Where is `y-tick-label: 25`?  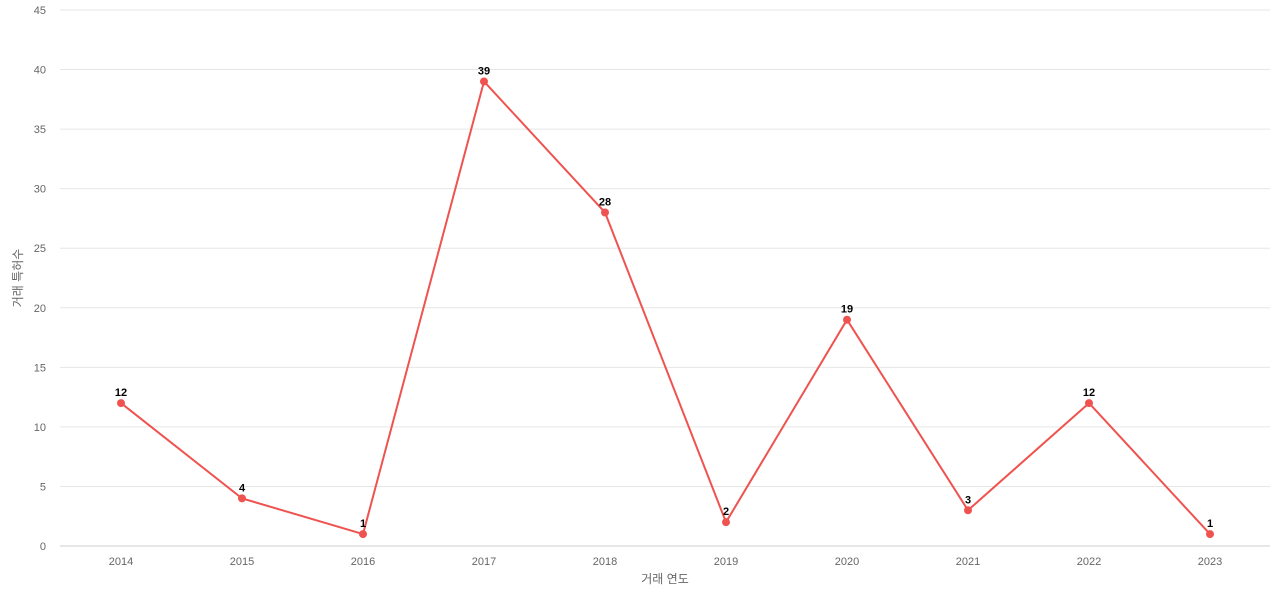
y-tick-label: 25 is located at coordinates (40, 249).